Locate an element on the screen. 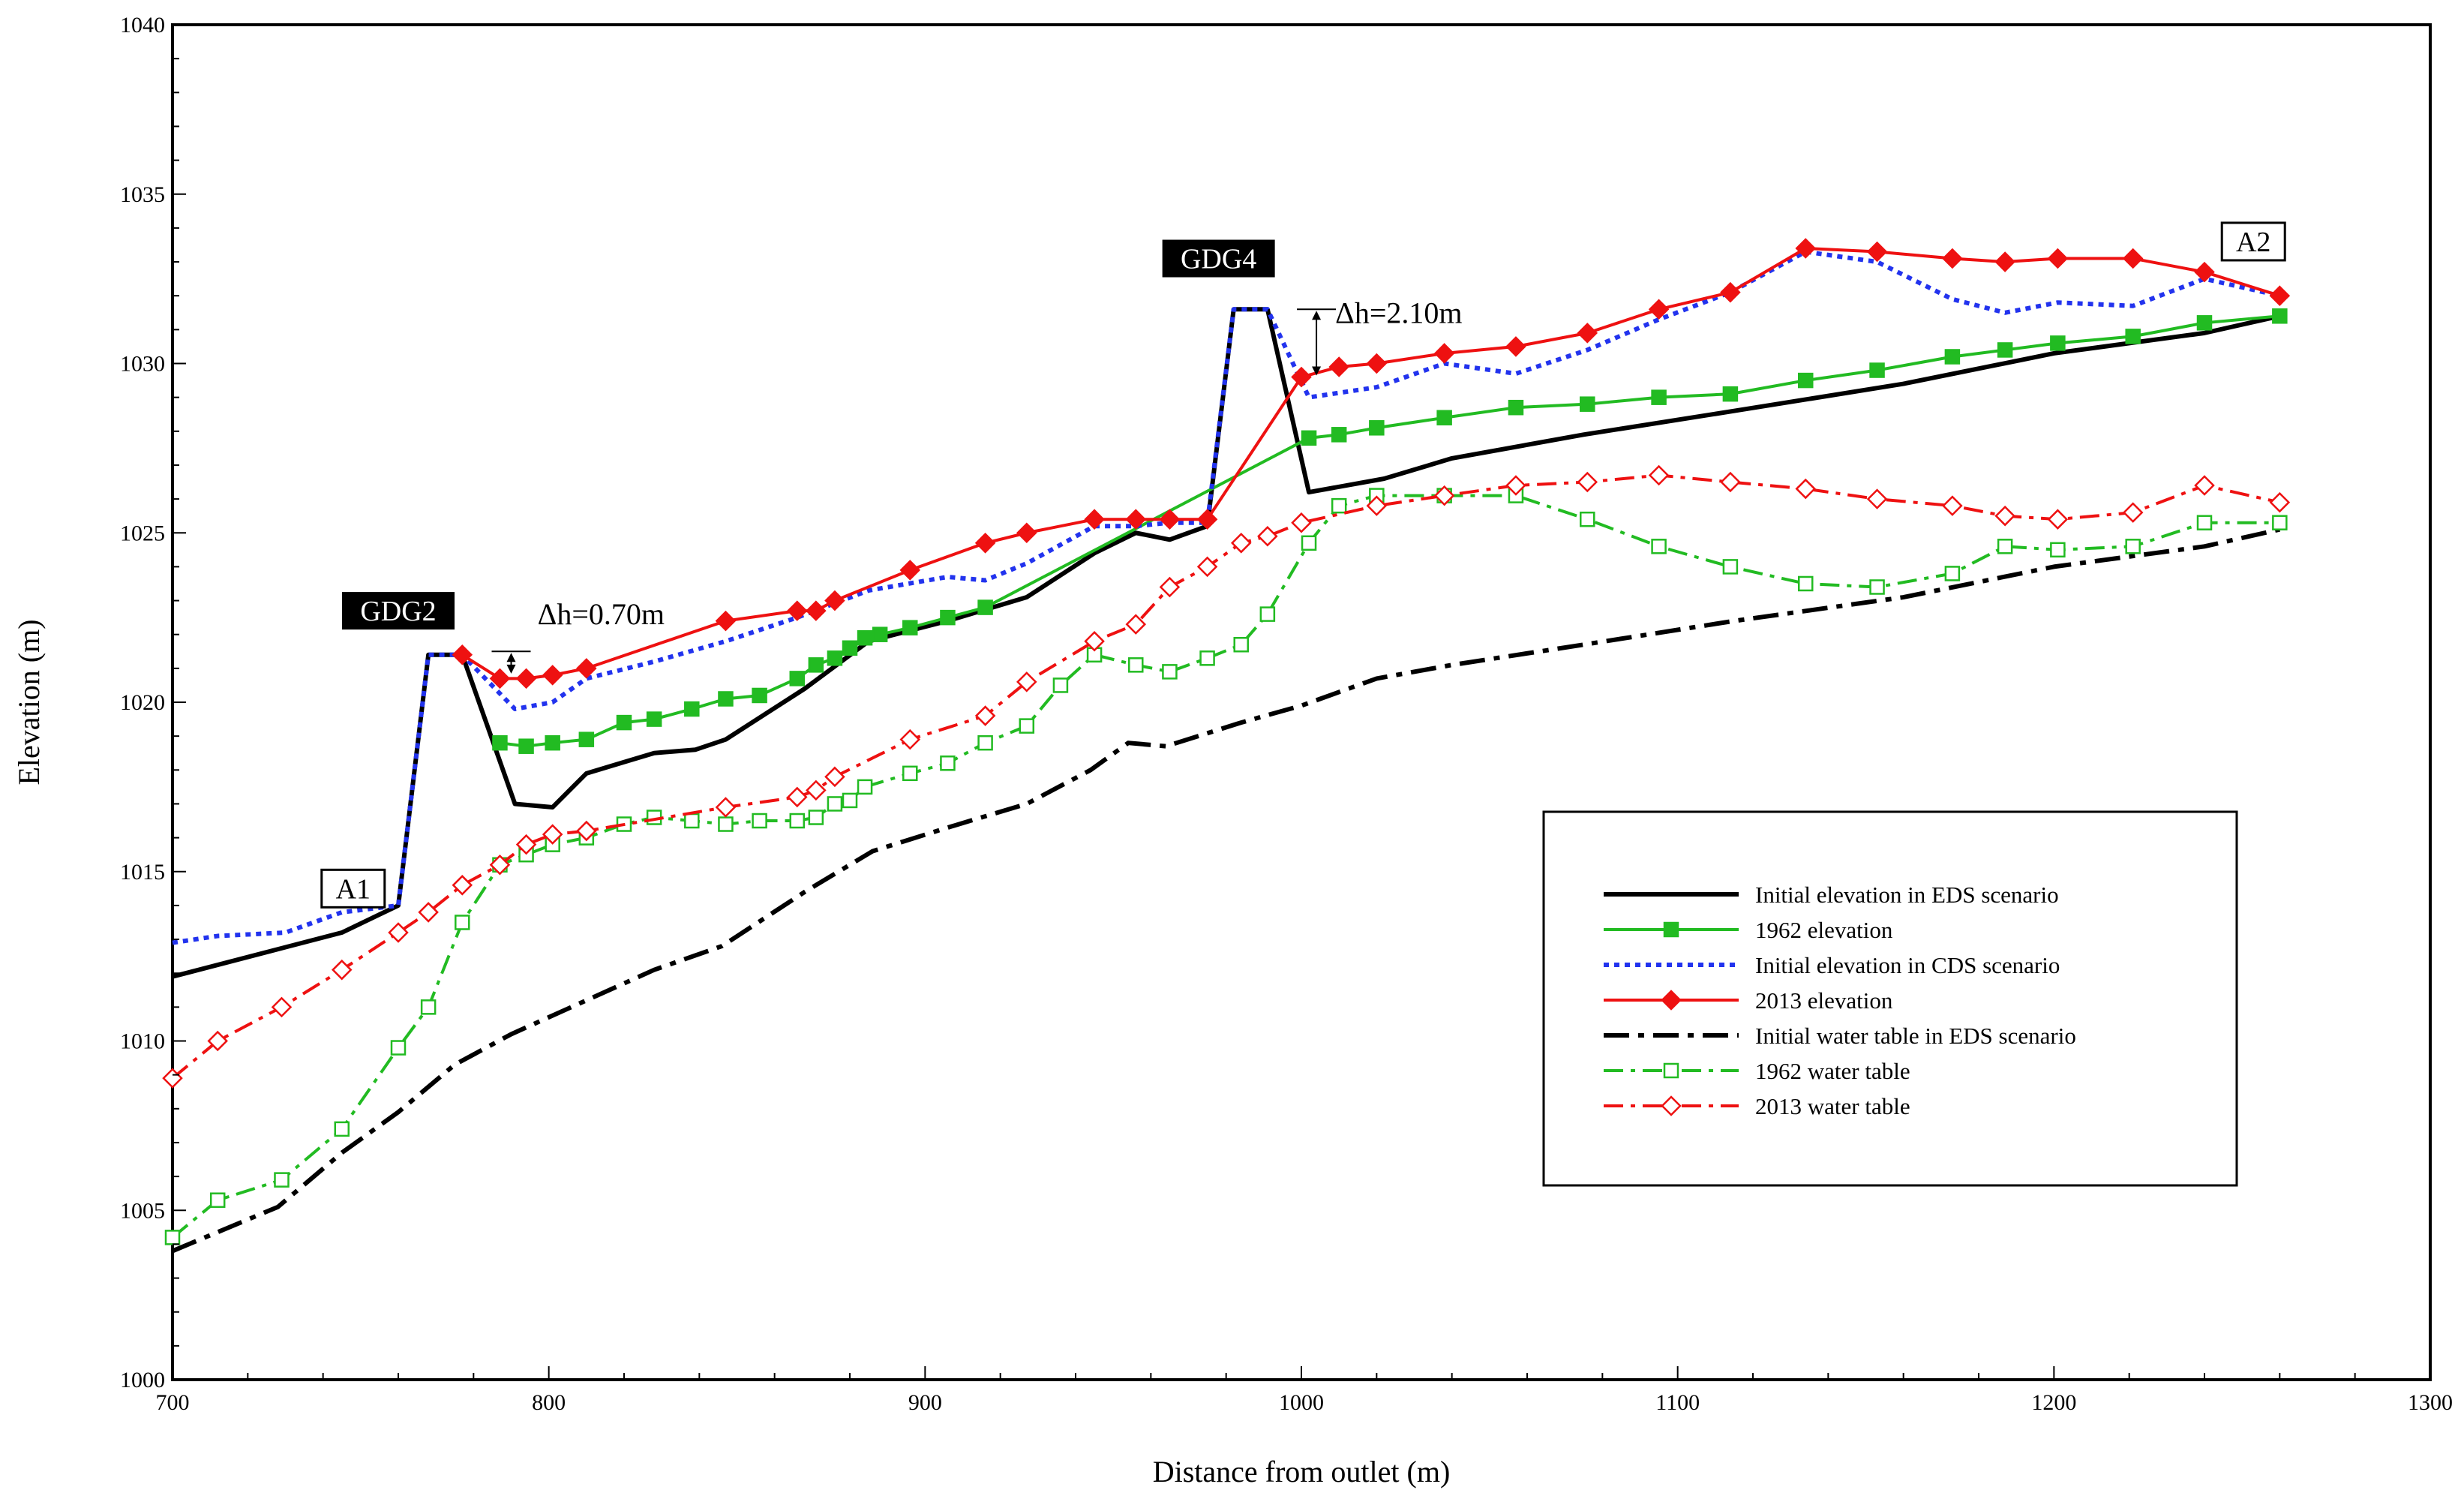 This screenshot has height=1496, width=2464. legend-label: Initial elevation in EDS scenario is located at coordinates (1907, 895).